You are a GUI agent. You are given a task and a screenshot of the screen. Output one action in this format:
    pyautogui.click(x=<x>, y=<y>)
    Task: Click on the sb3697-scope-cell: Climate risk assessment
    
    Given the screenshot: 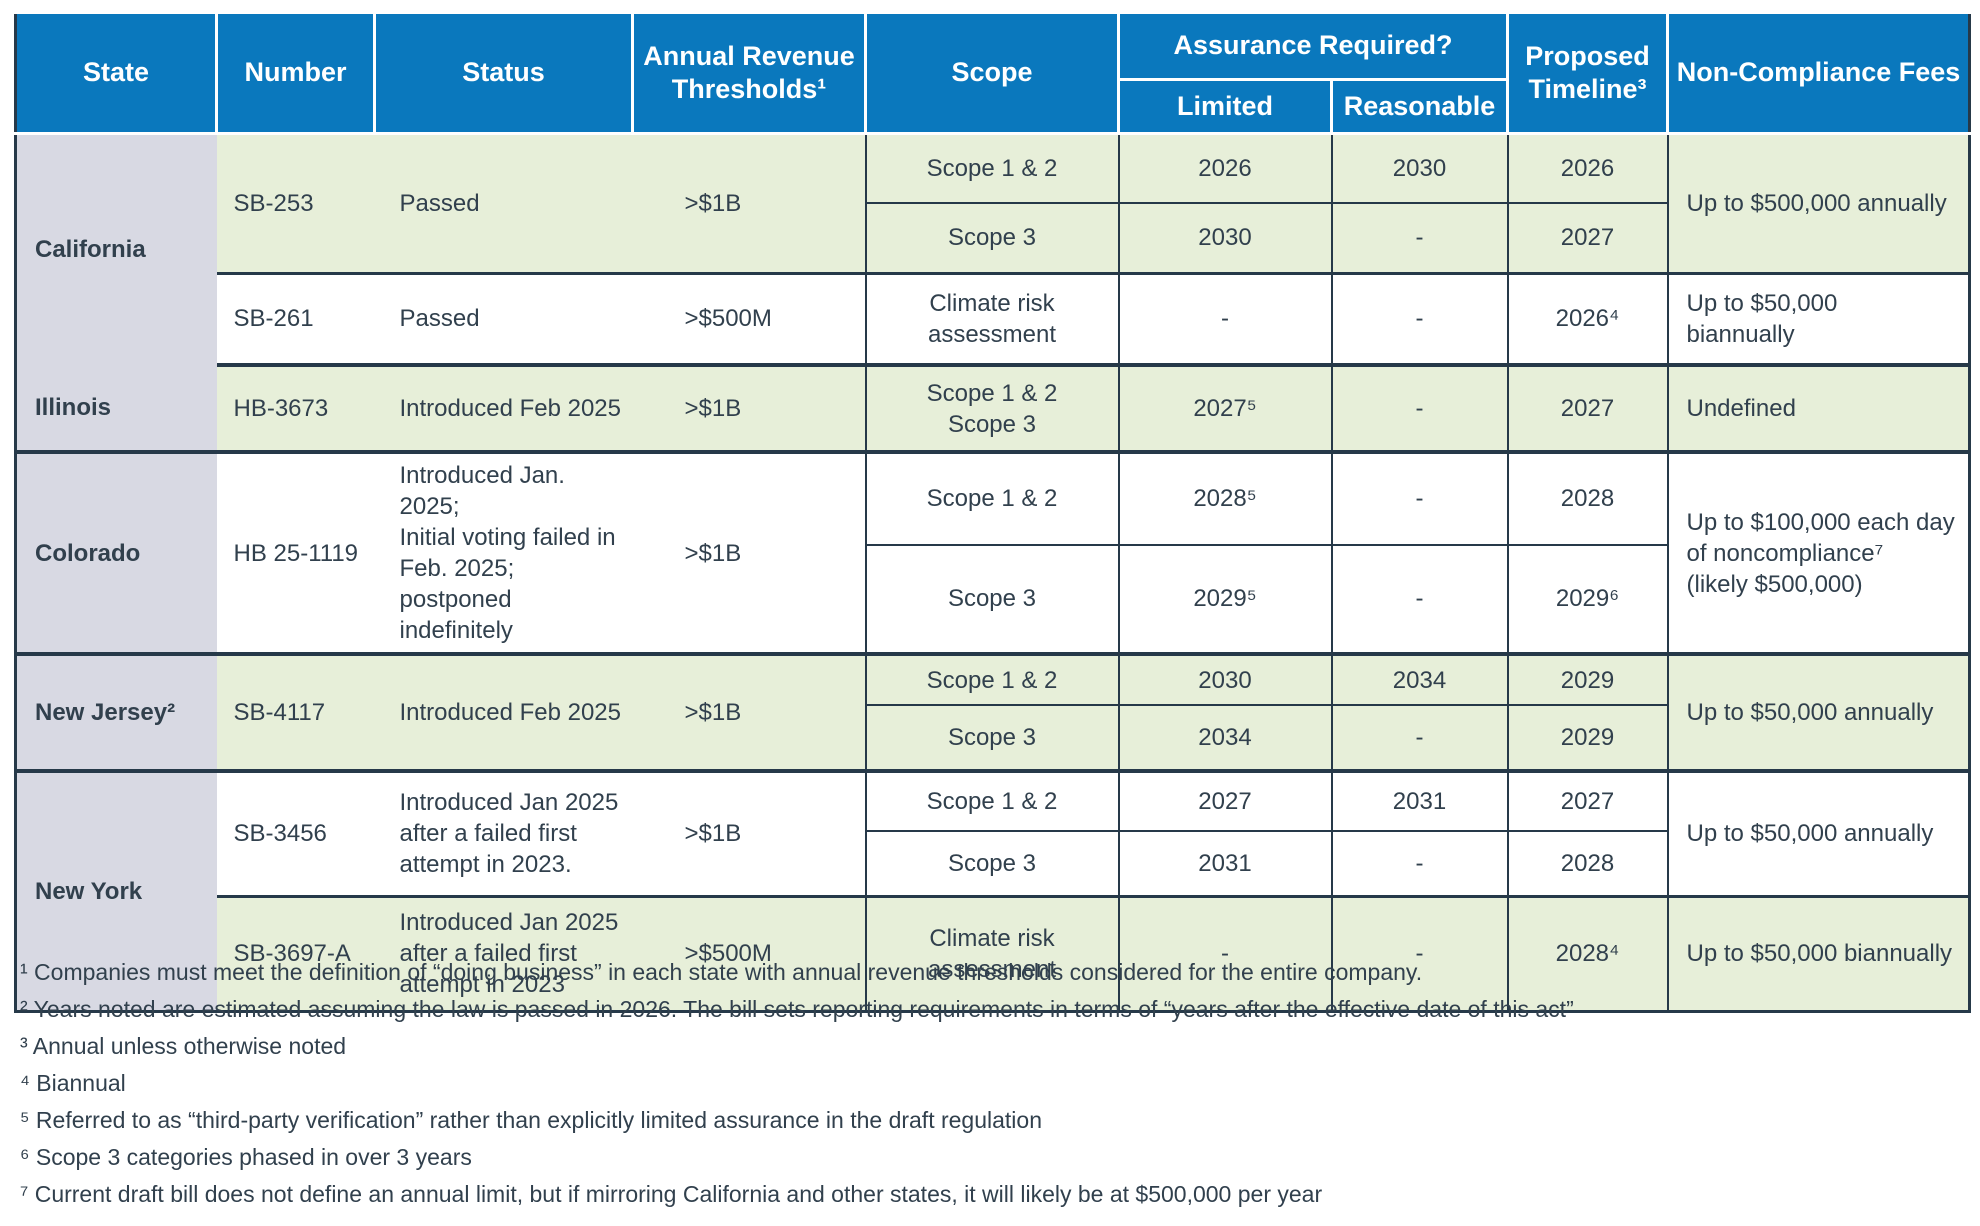 What is the action you would take?
    pyautogui.click(x=991, y=953)
    